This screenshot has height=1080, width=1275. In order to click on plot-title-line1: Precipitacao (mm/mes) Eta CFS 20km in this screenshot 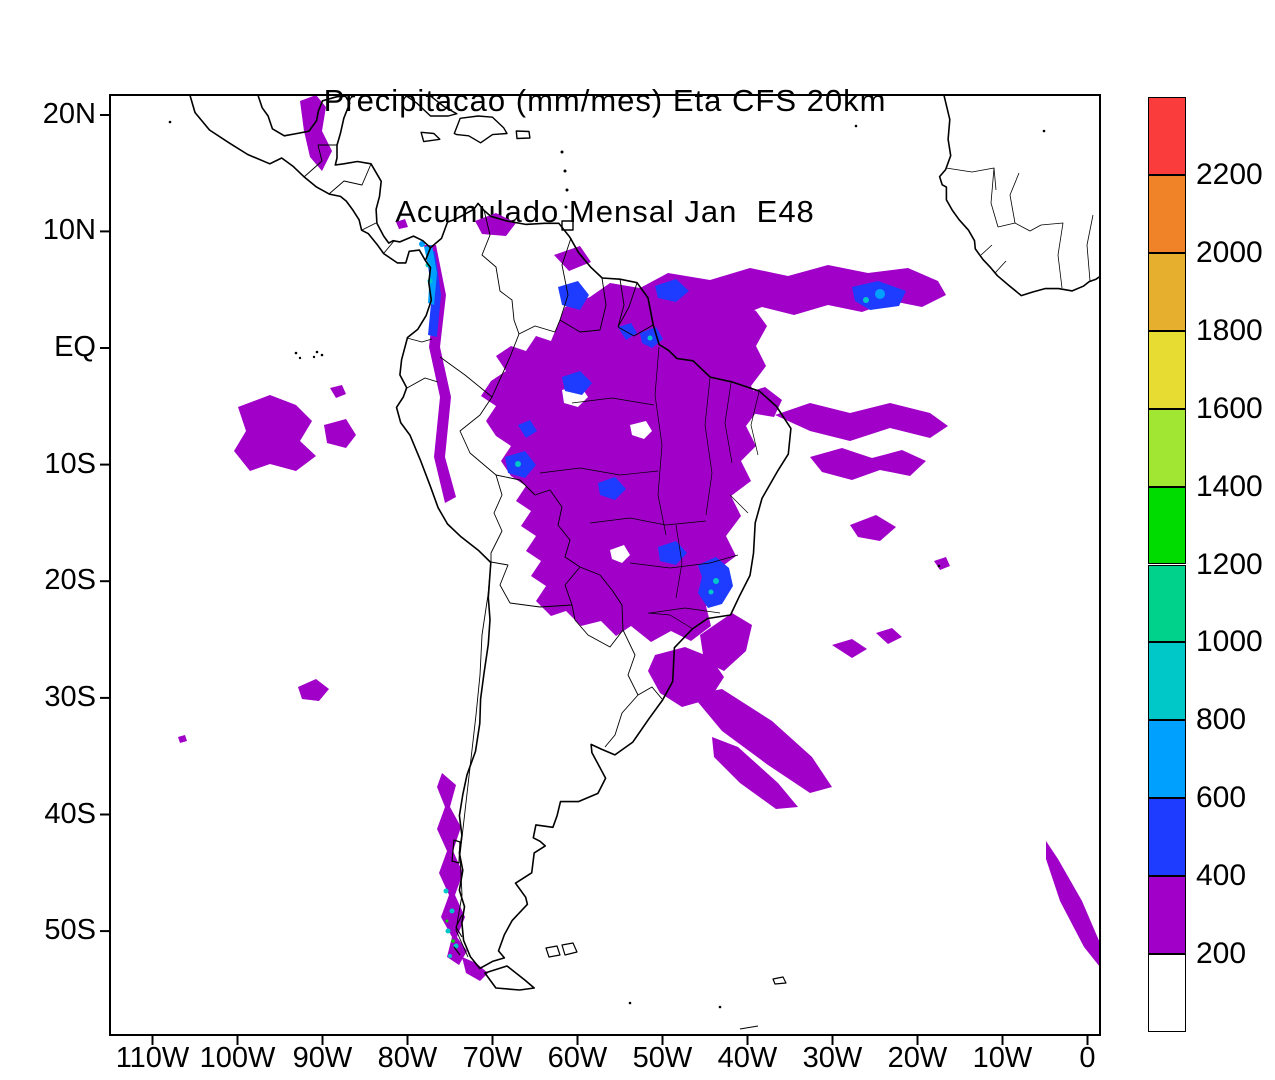, I will do `click(605, 100)`.